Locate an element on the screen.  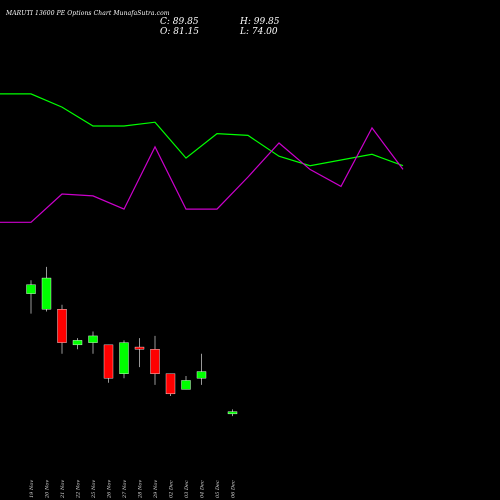
x-tick-label: 22 Nov is located at coordinates (79, 489).